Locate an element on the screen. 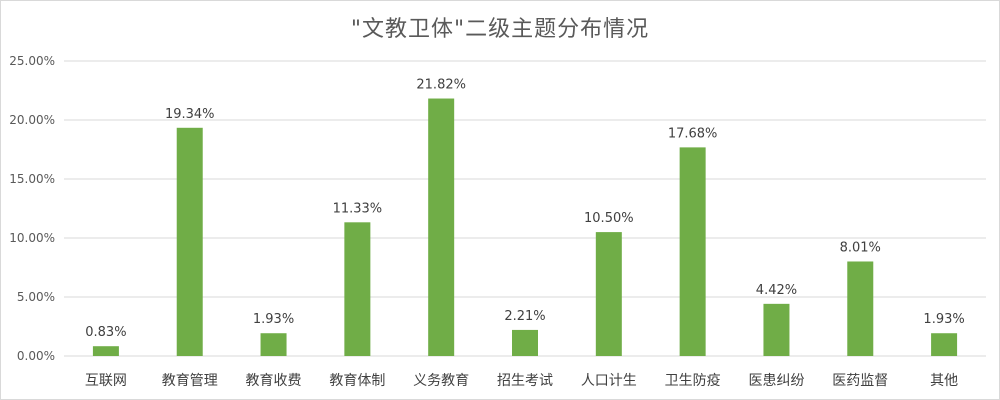  x-tick-label: 招生考试 is located at coordinates (525, 381).